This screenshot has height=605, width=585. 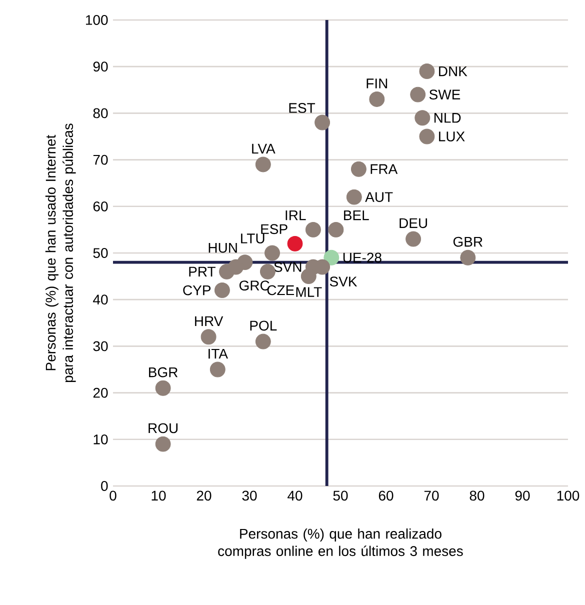 What do you see at coordinates (447, 118) in the screenshot?
I see `annotation: NLD` at bounding box center [447, 118].